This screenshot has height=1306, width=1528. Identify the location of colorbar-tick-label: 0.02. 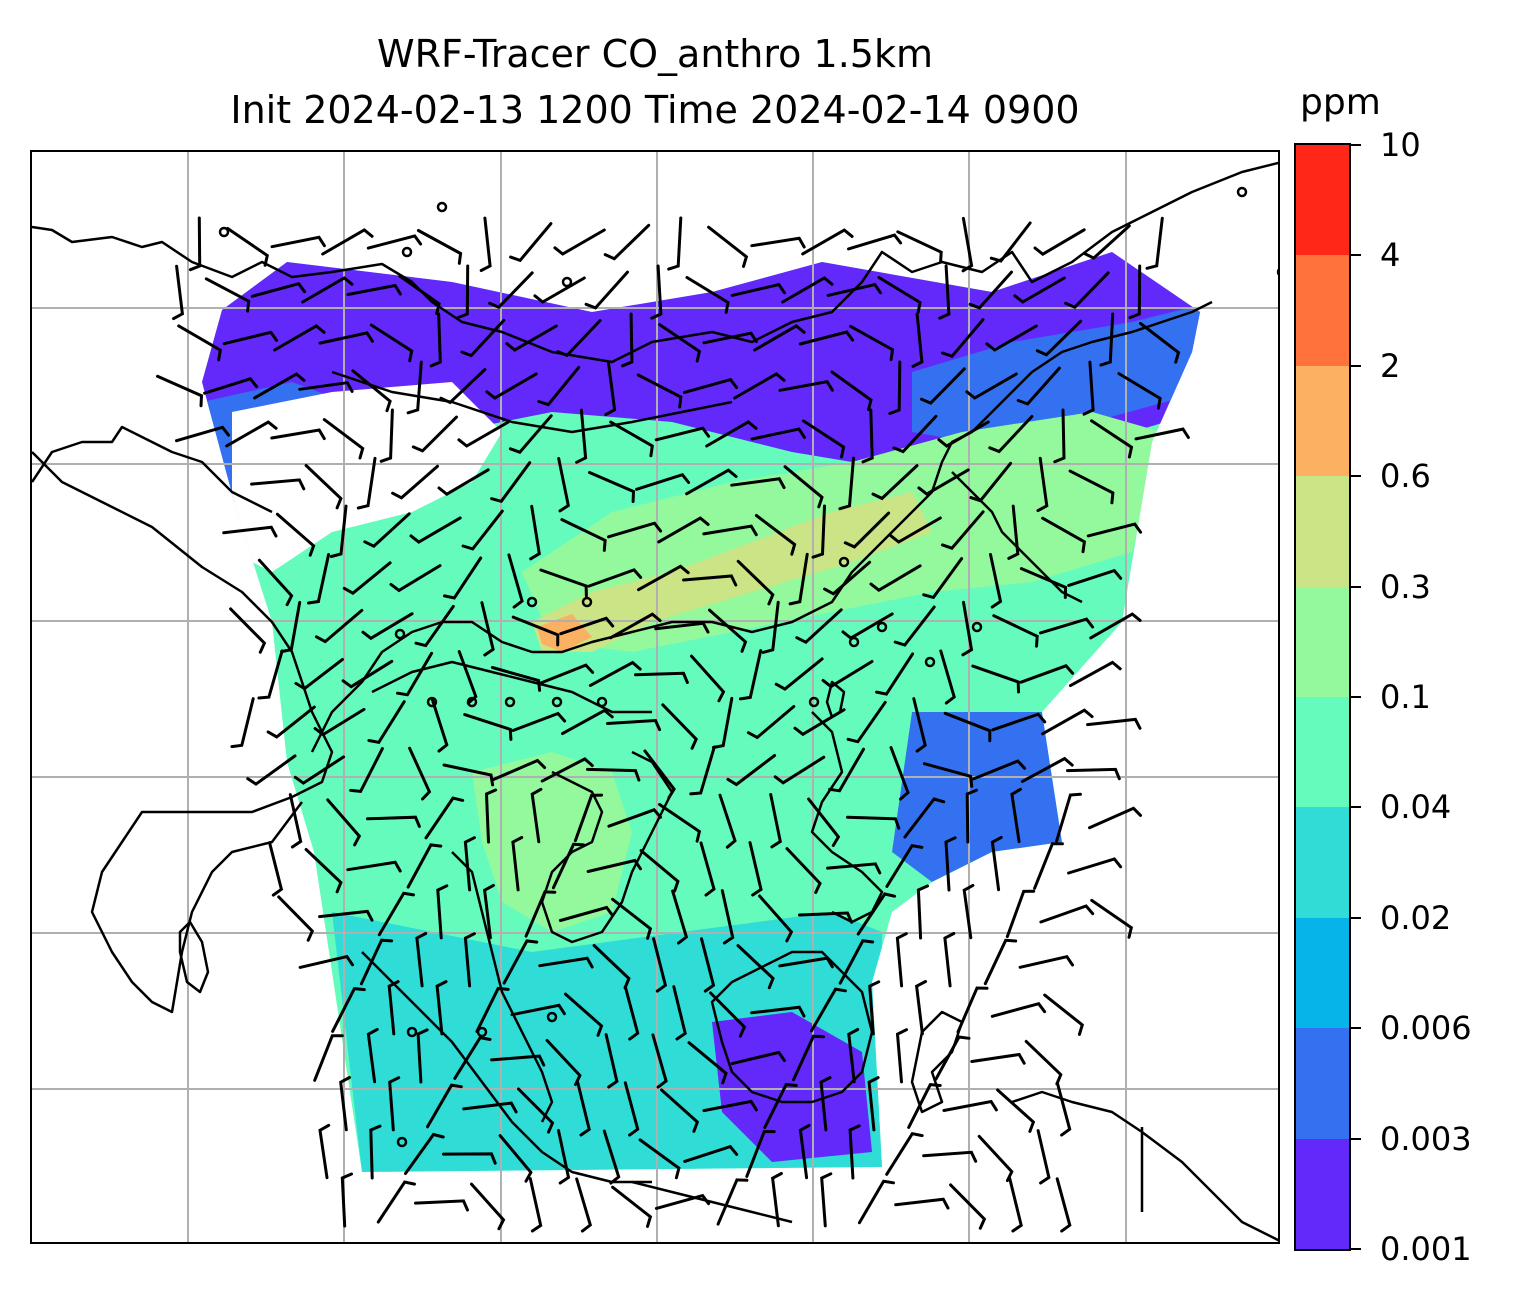
(1416, 917).